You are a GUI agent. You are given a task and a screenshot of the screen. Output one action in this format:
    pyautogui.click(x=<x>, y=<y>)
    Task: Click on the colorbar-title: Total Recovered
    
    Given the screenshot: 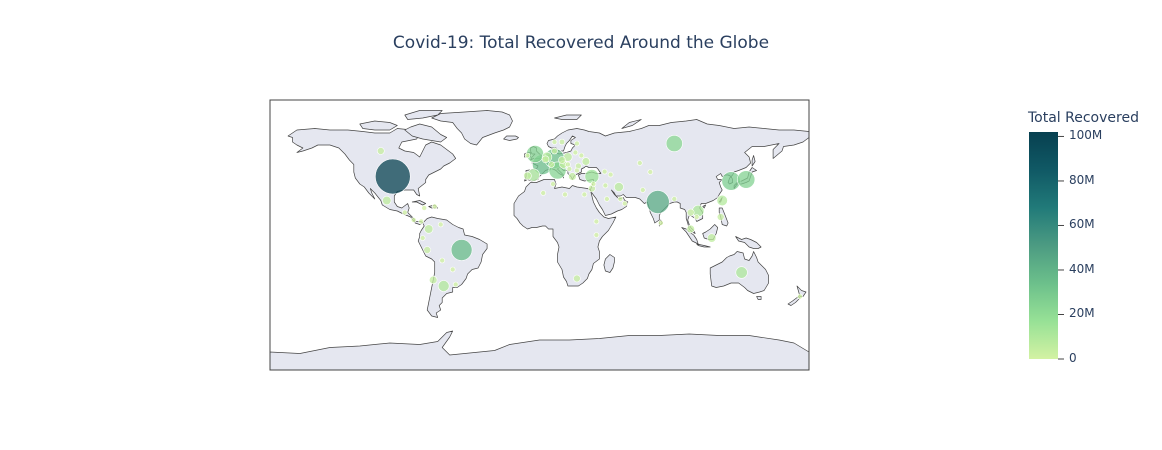 What is the action you would take?
    pyautogui.click(x=1083, y=118)
    